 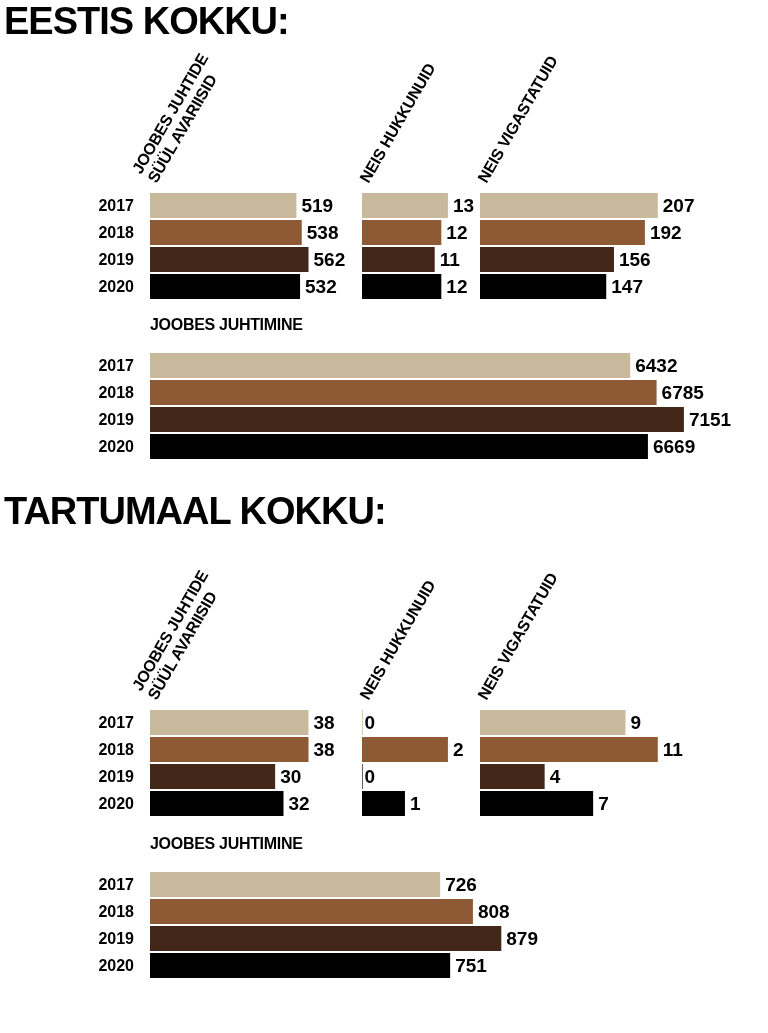 What do you see at coordinates (522, 938) in the screenshot?
I see `data-label: 879` at bounding box center [522, 938].